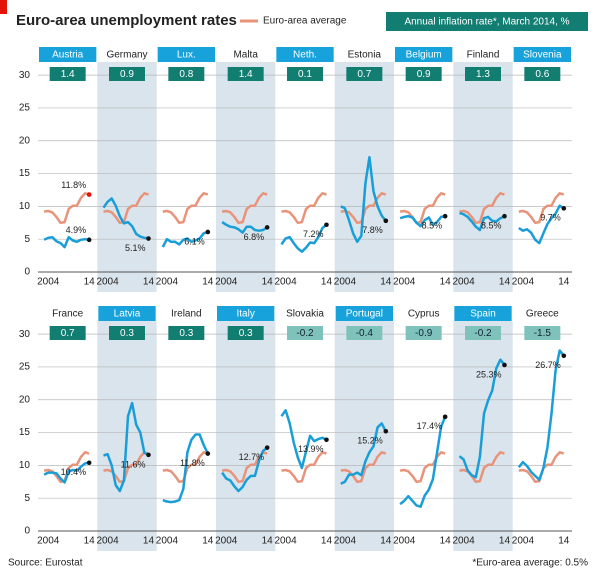 Image resolution: width=595 pixels, height=572 pixels. I want to click on corner-mark, so click(3, 7).